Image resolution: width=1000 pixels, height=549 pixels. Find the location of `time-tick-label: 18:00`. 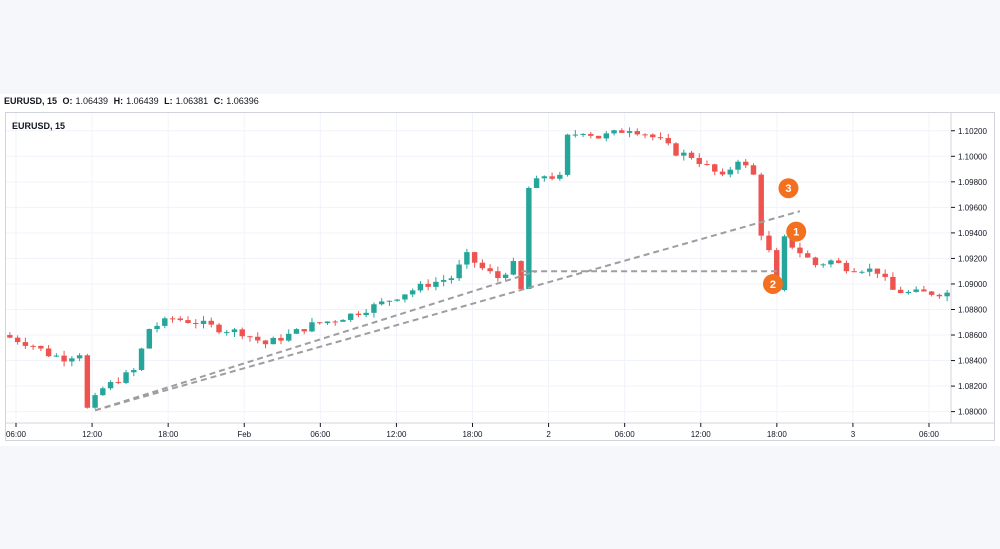

time-tick-label: 18:00 is located at coordinates (472, 434).